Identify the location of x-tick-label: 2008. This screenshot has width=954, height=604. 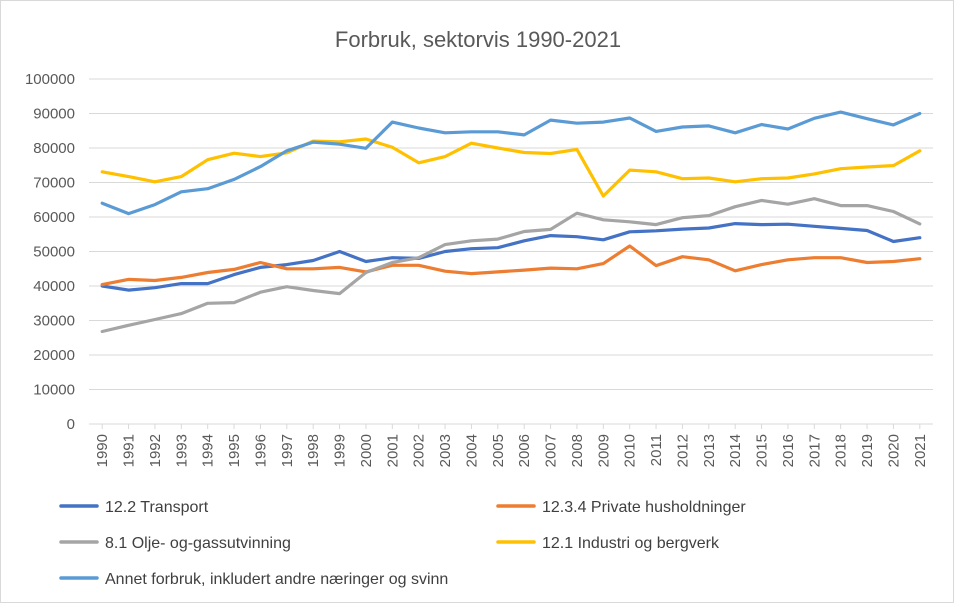
(577, 450).